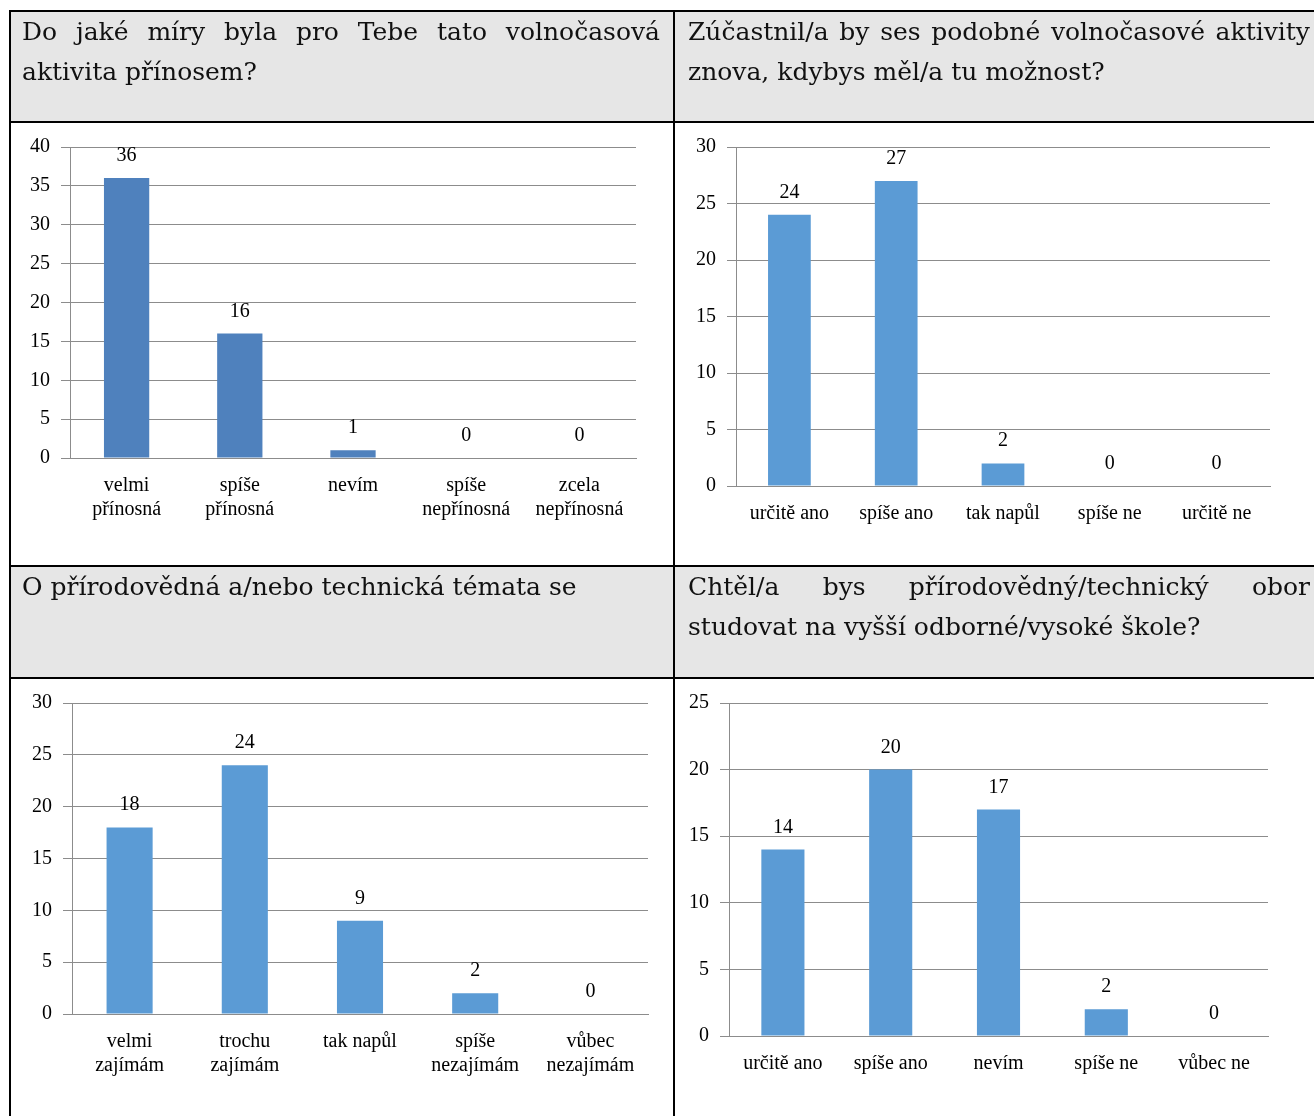 The height and width of the screenshot is (1116, 1314). What do you see at coordinates (1214, 1062) in the screenshot?
I see `x-tick-label: vůbec ne` at bounding box center [1214, 1062].